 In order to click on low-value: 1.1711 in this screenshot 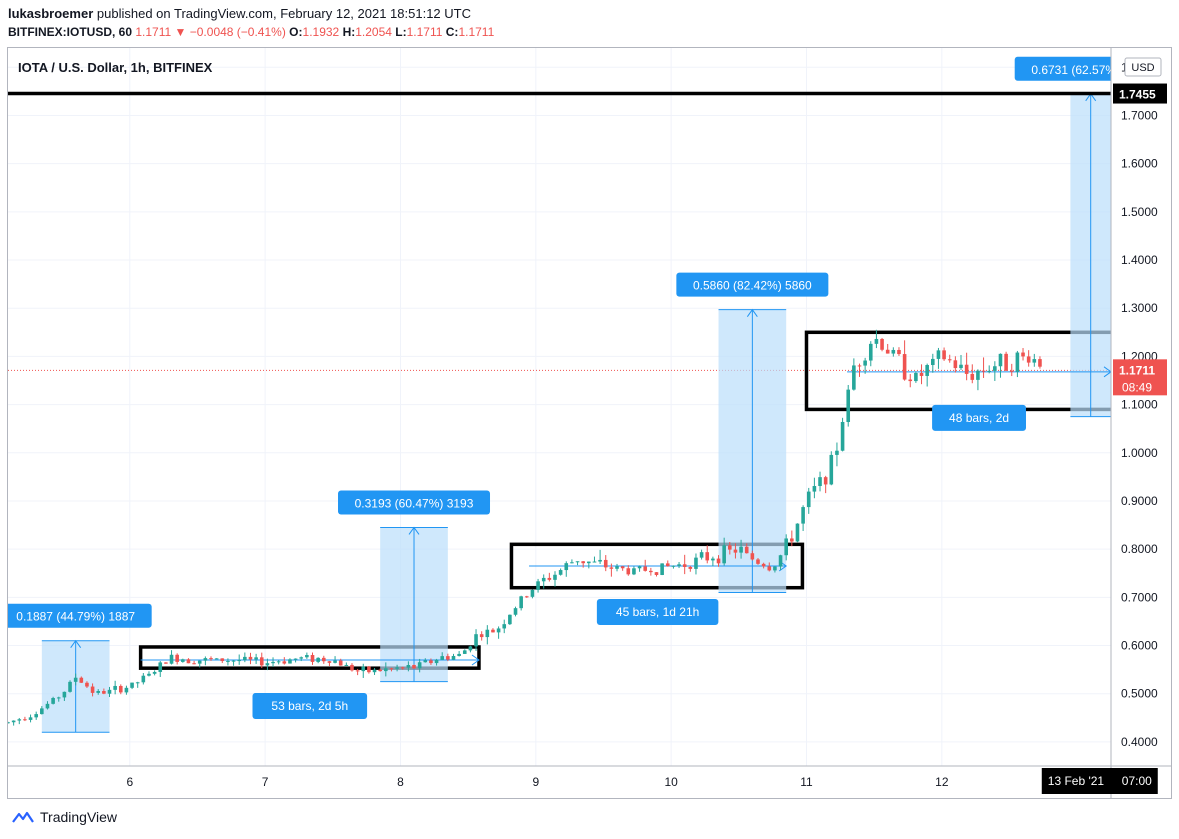, I will do `click(424, 32)`.